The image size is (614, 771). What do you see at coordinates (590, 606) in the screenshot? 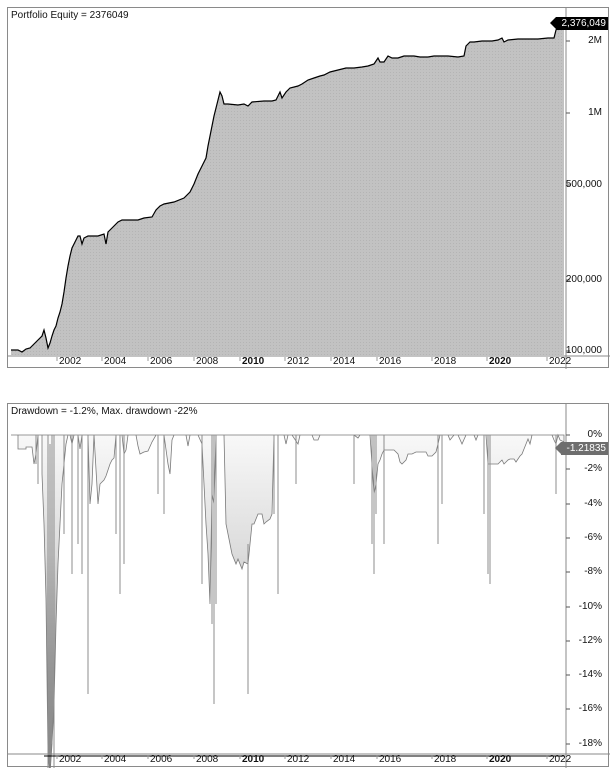
I see `y-label-minus-10: -10%` at bounding box center [590, 606].